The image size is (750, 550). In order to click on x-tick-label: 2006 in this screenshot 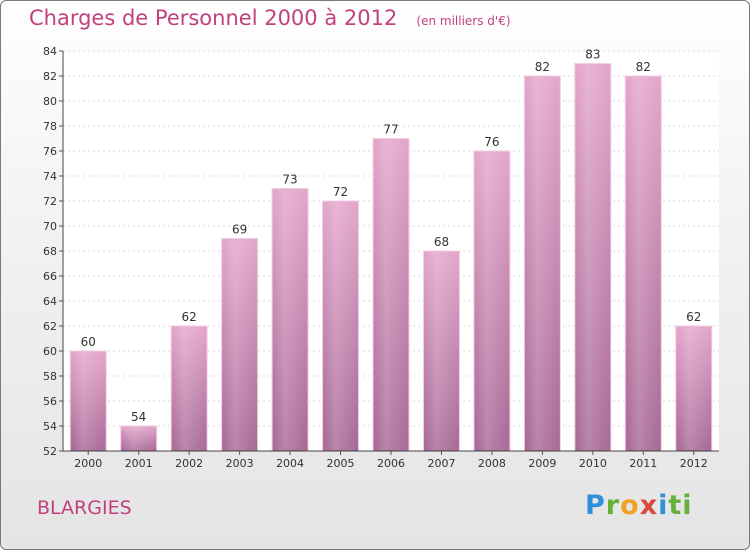, I will do `click(391, 463)`.